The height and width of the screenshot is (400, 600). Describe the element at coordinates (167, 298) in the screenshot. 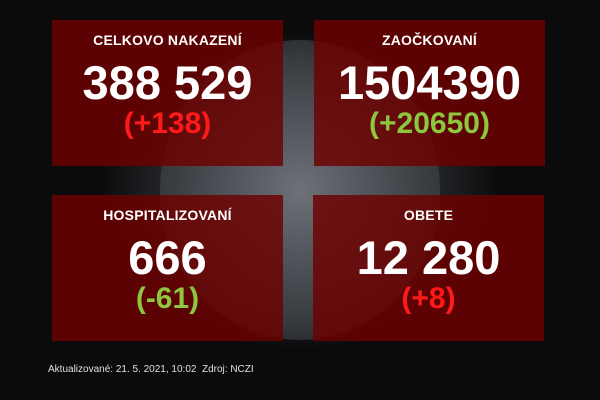

I see `card-delta: (-61)` at that location.